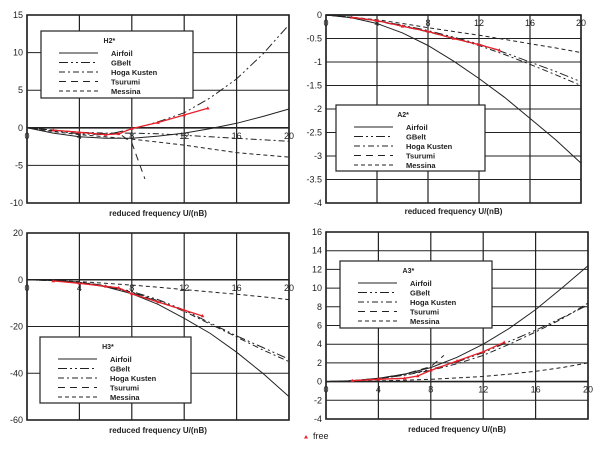 The image size is (600, 449). I want to click on y-tick-label: -5, so click(19, 165).